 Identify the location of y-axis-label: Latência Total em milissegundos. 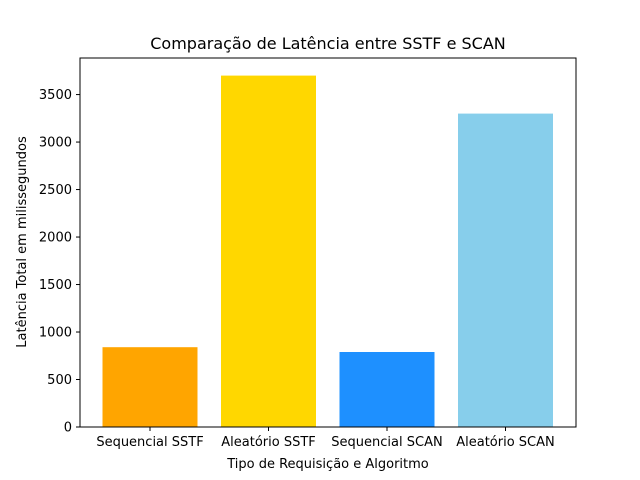
(22, 242).